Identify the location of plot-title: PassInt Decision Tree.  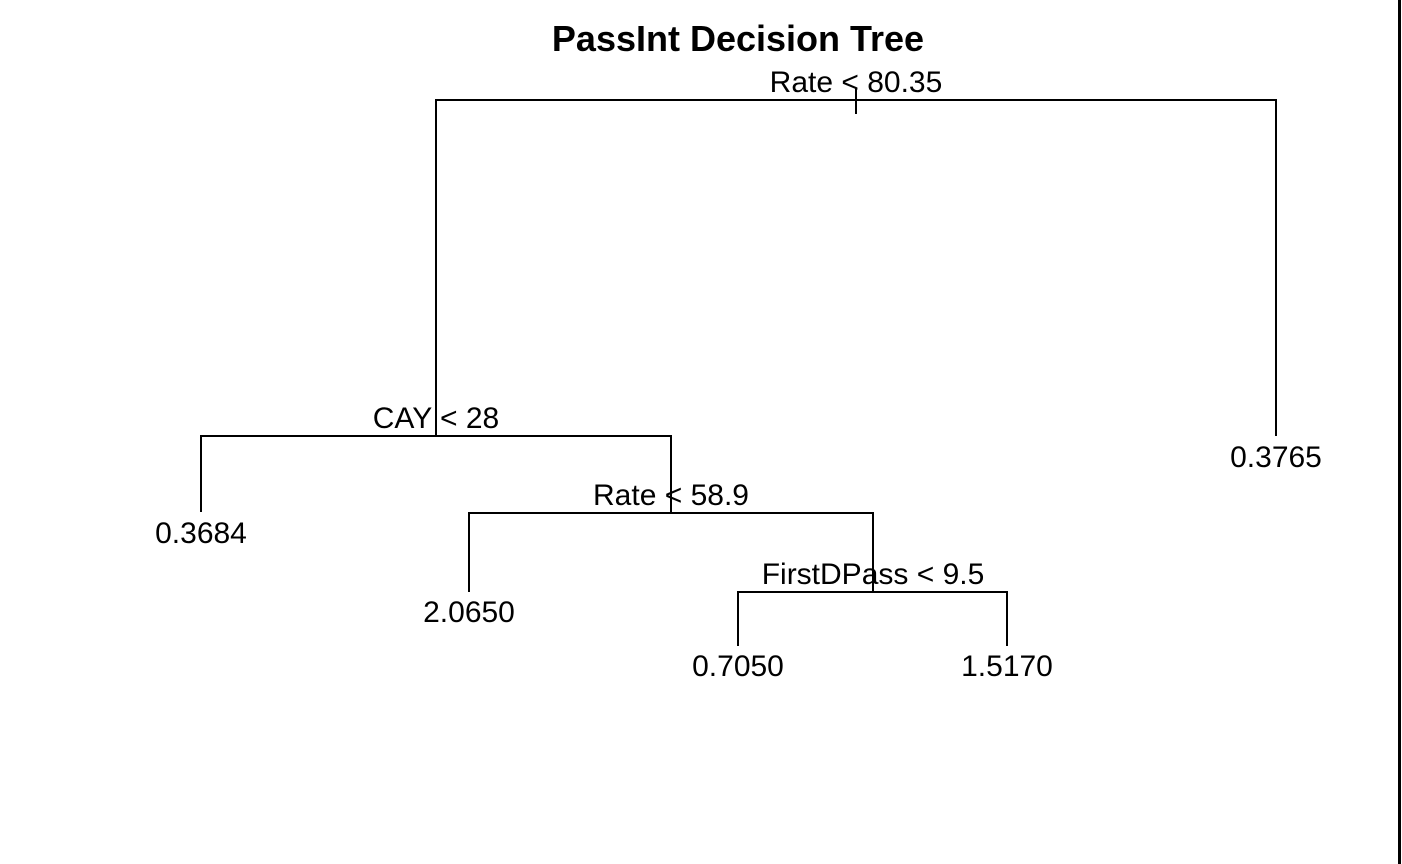
(738, 38).